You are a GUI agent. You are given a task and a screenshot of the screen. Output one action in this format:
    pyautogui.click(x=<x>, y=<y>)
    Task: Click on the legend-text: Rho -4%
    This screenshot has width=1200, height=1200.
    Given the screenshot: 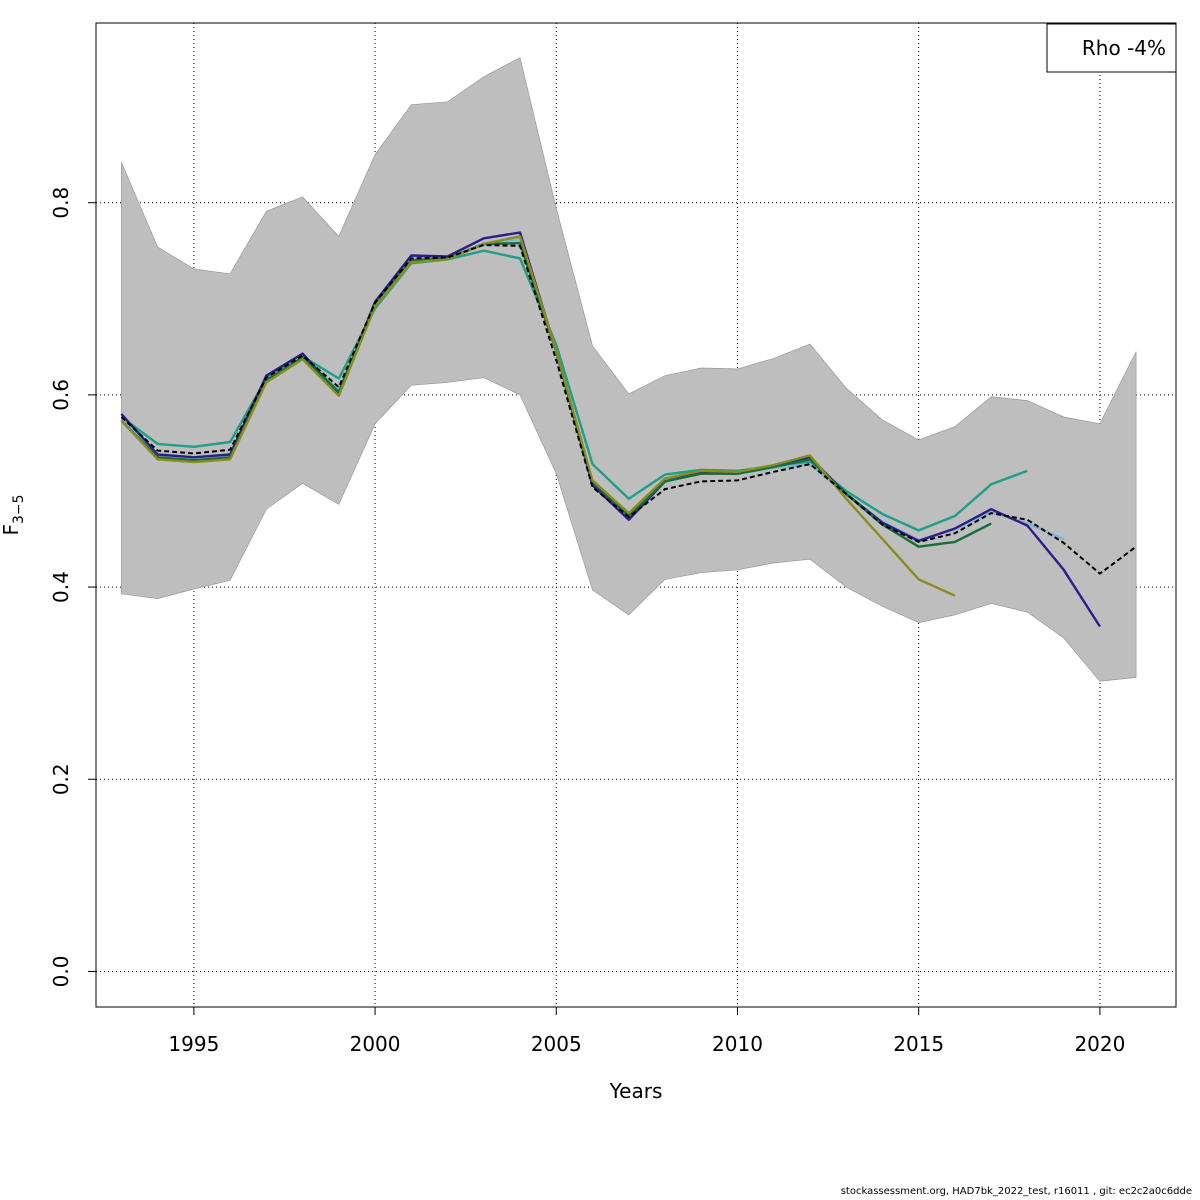 What is the action you would take?
    pyautogui.click(x=1124, y=48)
    